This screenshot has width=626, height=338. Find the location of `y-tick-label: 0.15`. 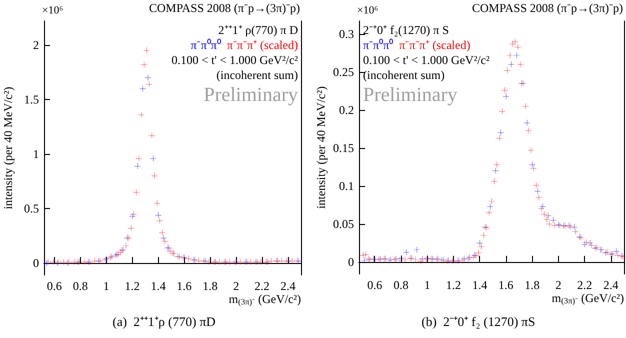

y-tick-label: 0.15 is located at coordinates (343, 147).